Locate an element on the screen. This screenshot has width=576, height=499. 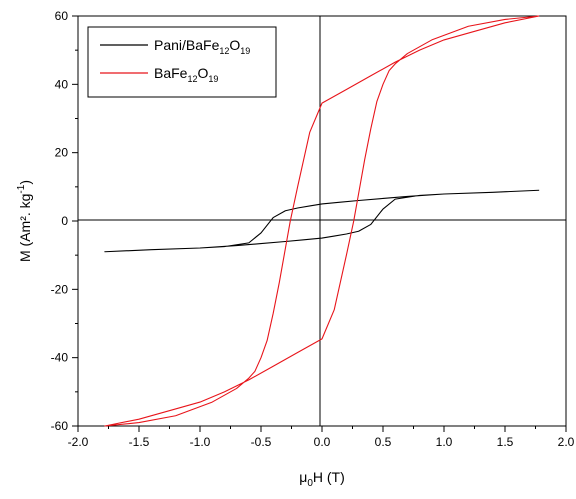
y-axis-title-sup: -1 is located at coordinates (21, 188).